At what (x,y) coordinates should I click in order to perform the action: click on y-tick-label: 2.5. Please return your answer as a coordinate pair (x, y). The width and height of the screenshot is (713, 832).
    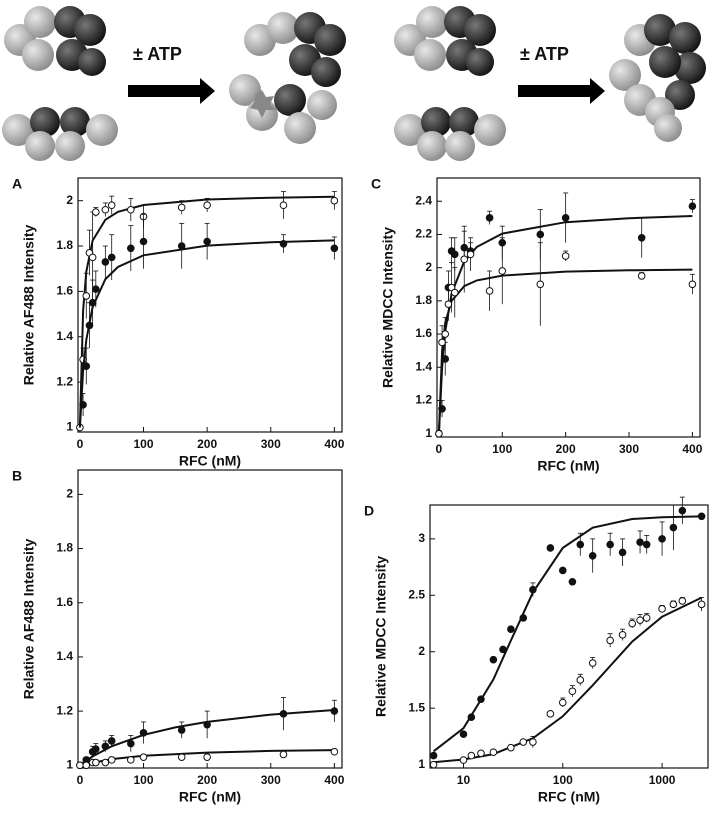
    Looking at the image, I should click on (416, 594).